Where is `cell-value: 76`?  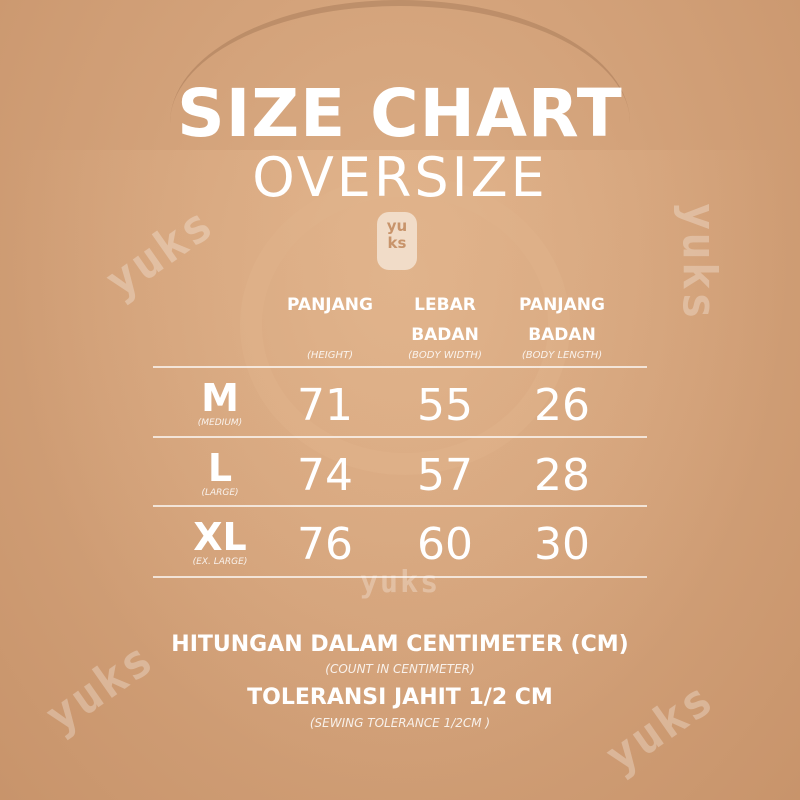 cell-value: 76 is located at coordinates (325, 544).